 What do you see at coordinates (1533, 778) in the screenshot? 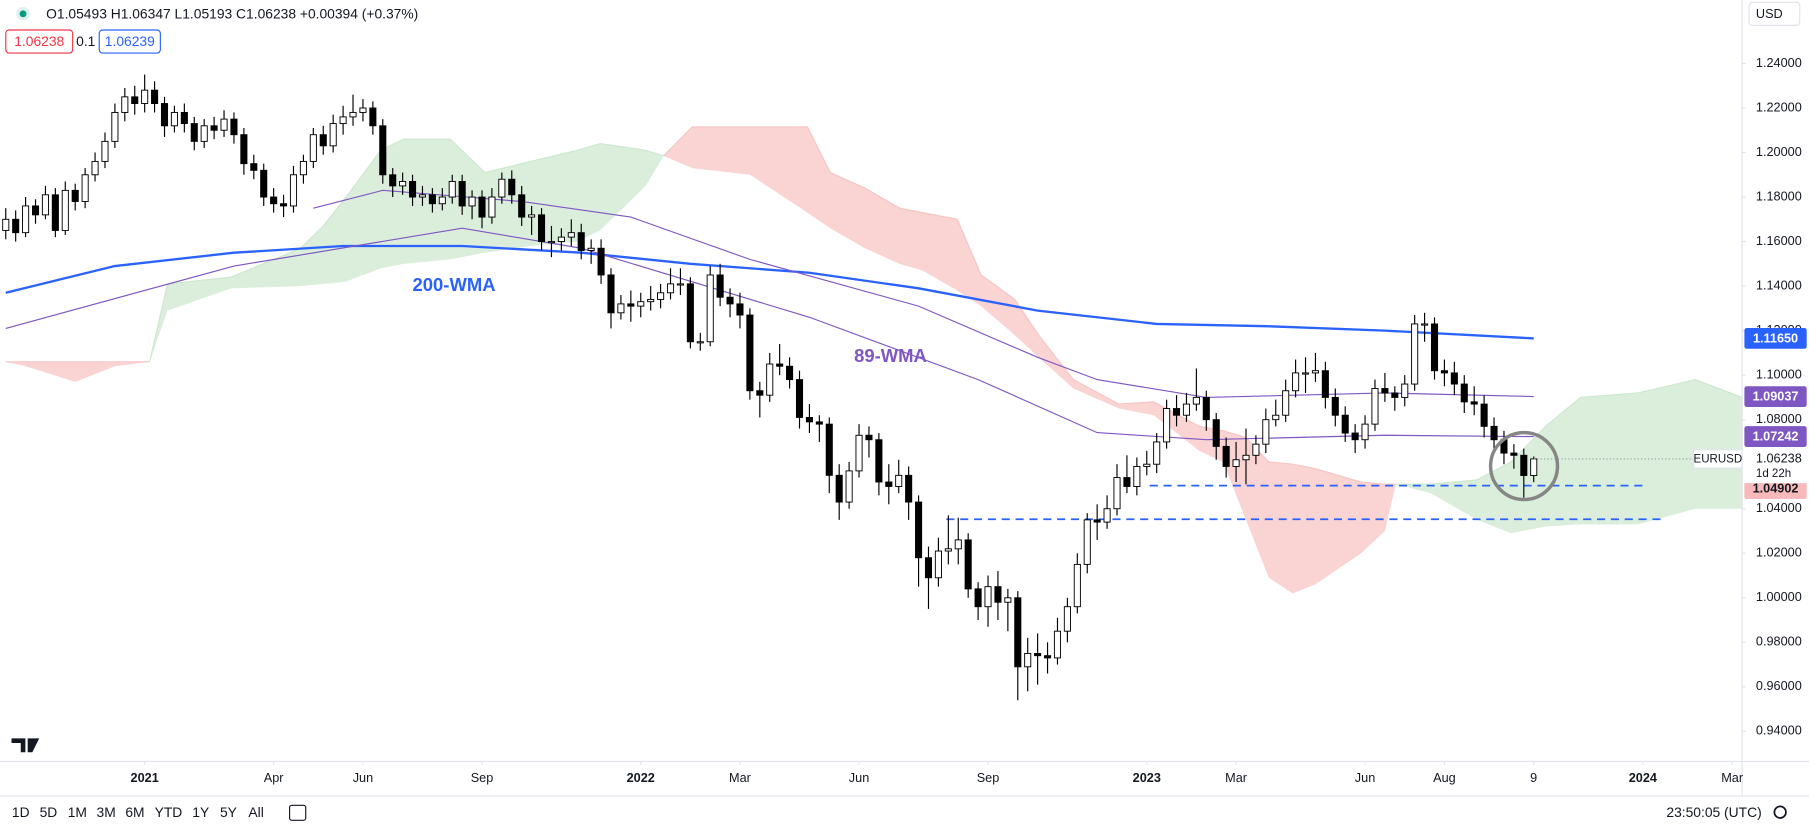
I see `x-tick-label: 9` at bounding box center [1533, 778].